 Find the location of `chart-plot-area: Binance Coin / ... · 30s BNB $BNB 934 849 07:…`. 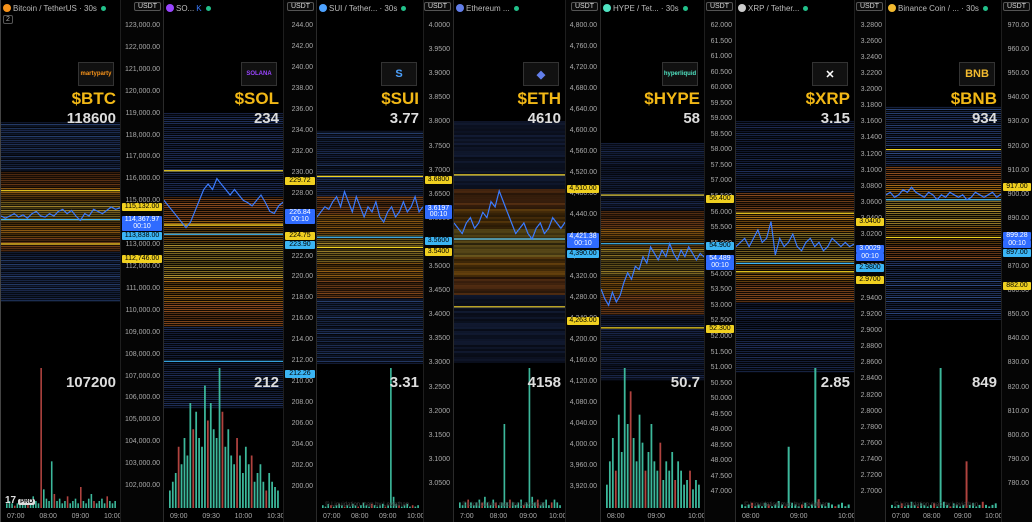

chart-plot-area: Binance Coin / ... · 30s BNB $BNB 934 849 07:… is located at coordinates (944, 261).